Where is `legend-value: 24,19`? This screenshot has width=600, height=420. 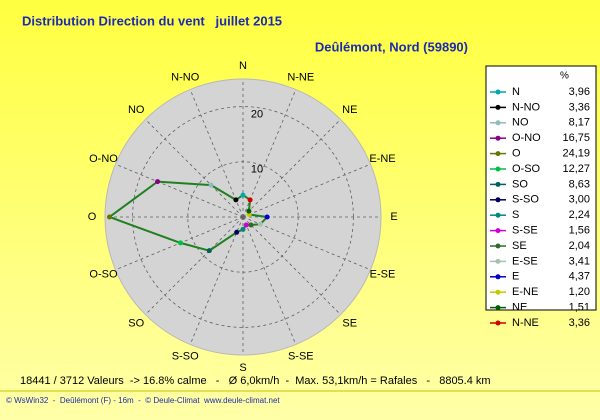 legend-value: 24,19 is located at coordinates (576, 154).